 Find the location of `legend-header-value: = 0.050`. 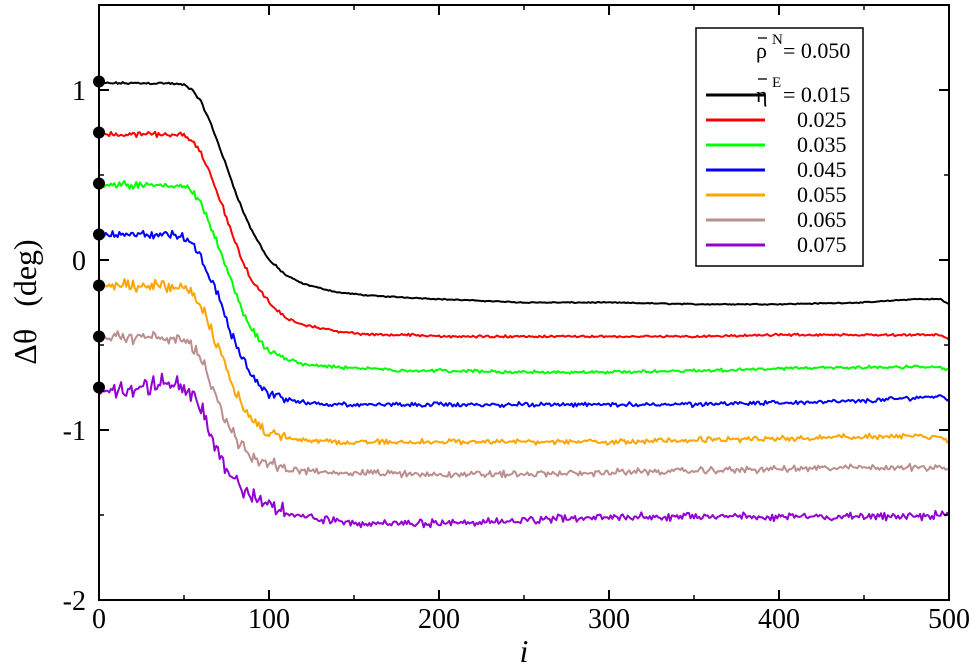

legend-header-value: = 0.050 is located at coordinates (816, 50).